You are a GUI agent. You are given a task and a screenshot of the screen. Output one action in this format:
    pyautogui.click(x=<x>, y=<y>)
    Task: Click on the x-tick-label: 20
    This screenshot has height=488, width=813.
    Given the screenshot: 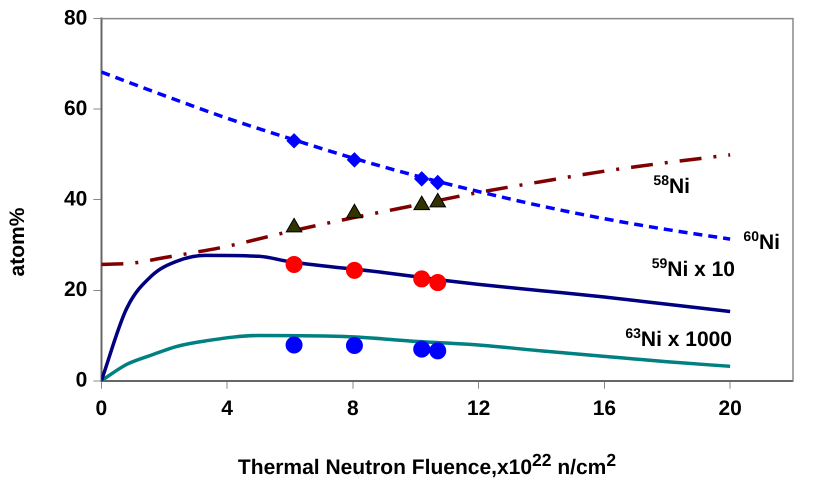 What is the action you would take?
    pyautogui.click(x=730, y=408)
    